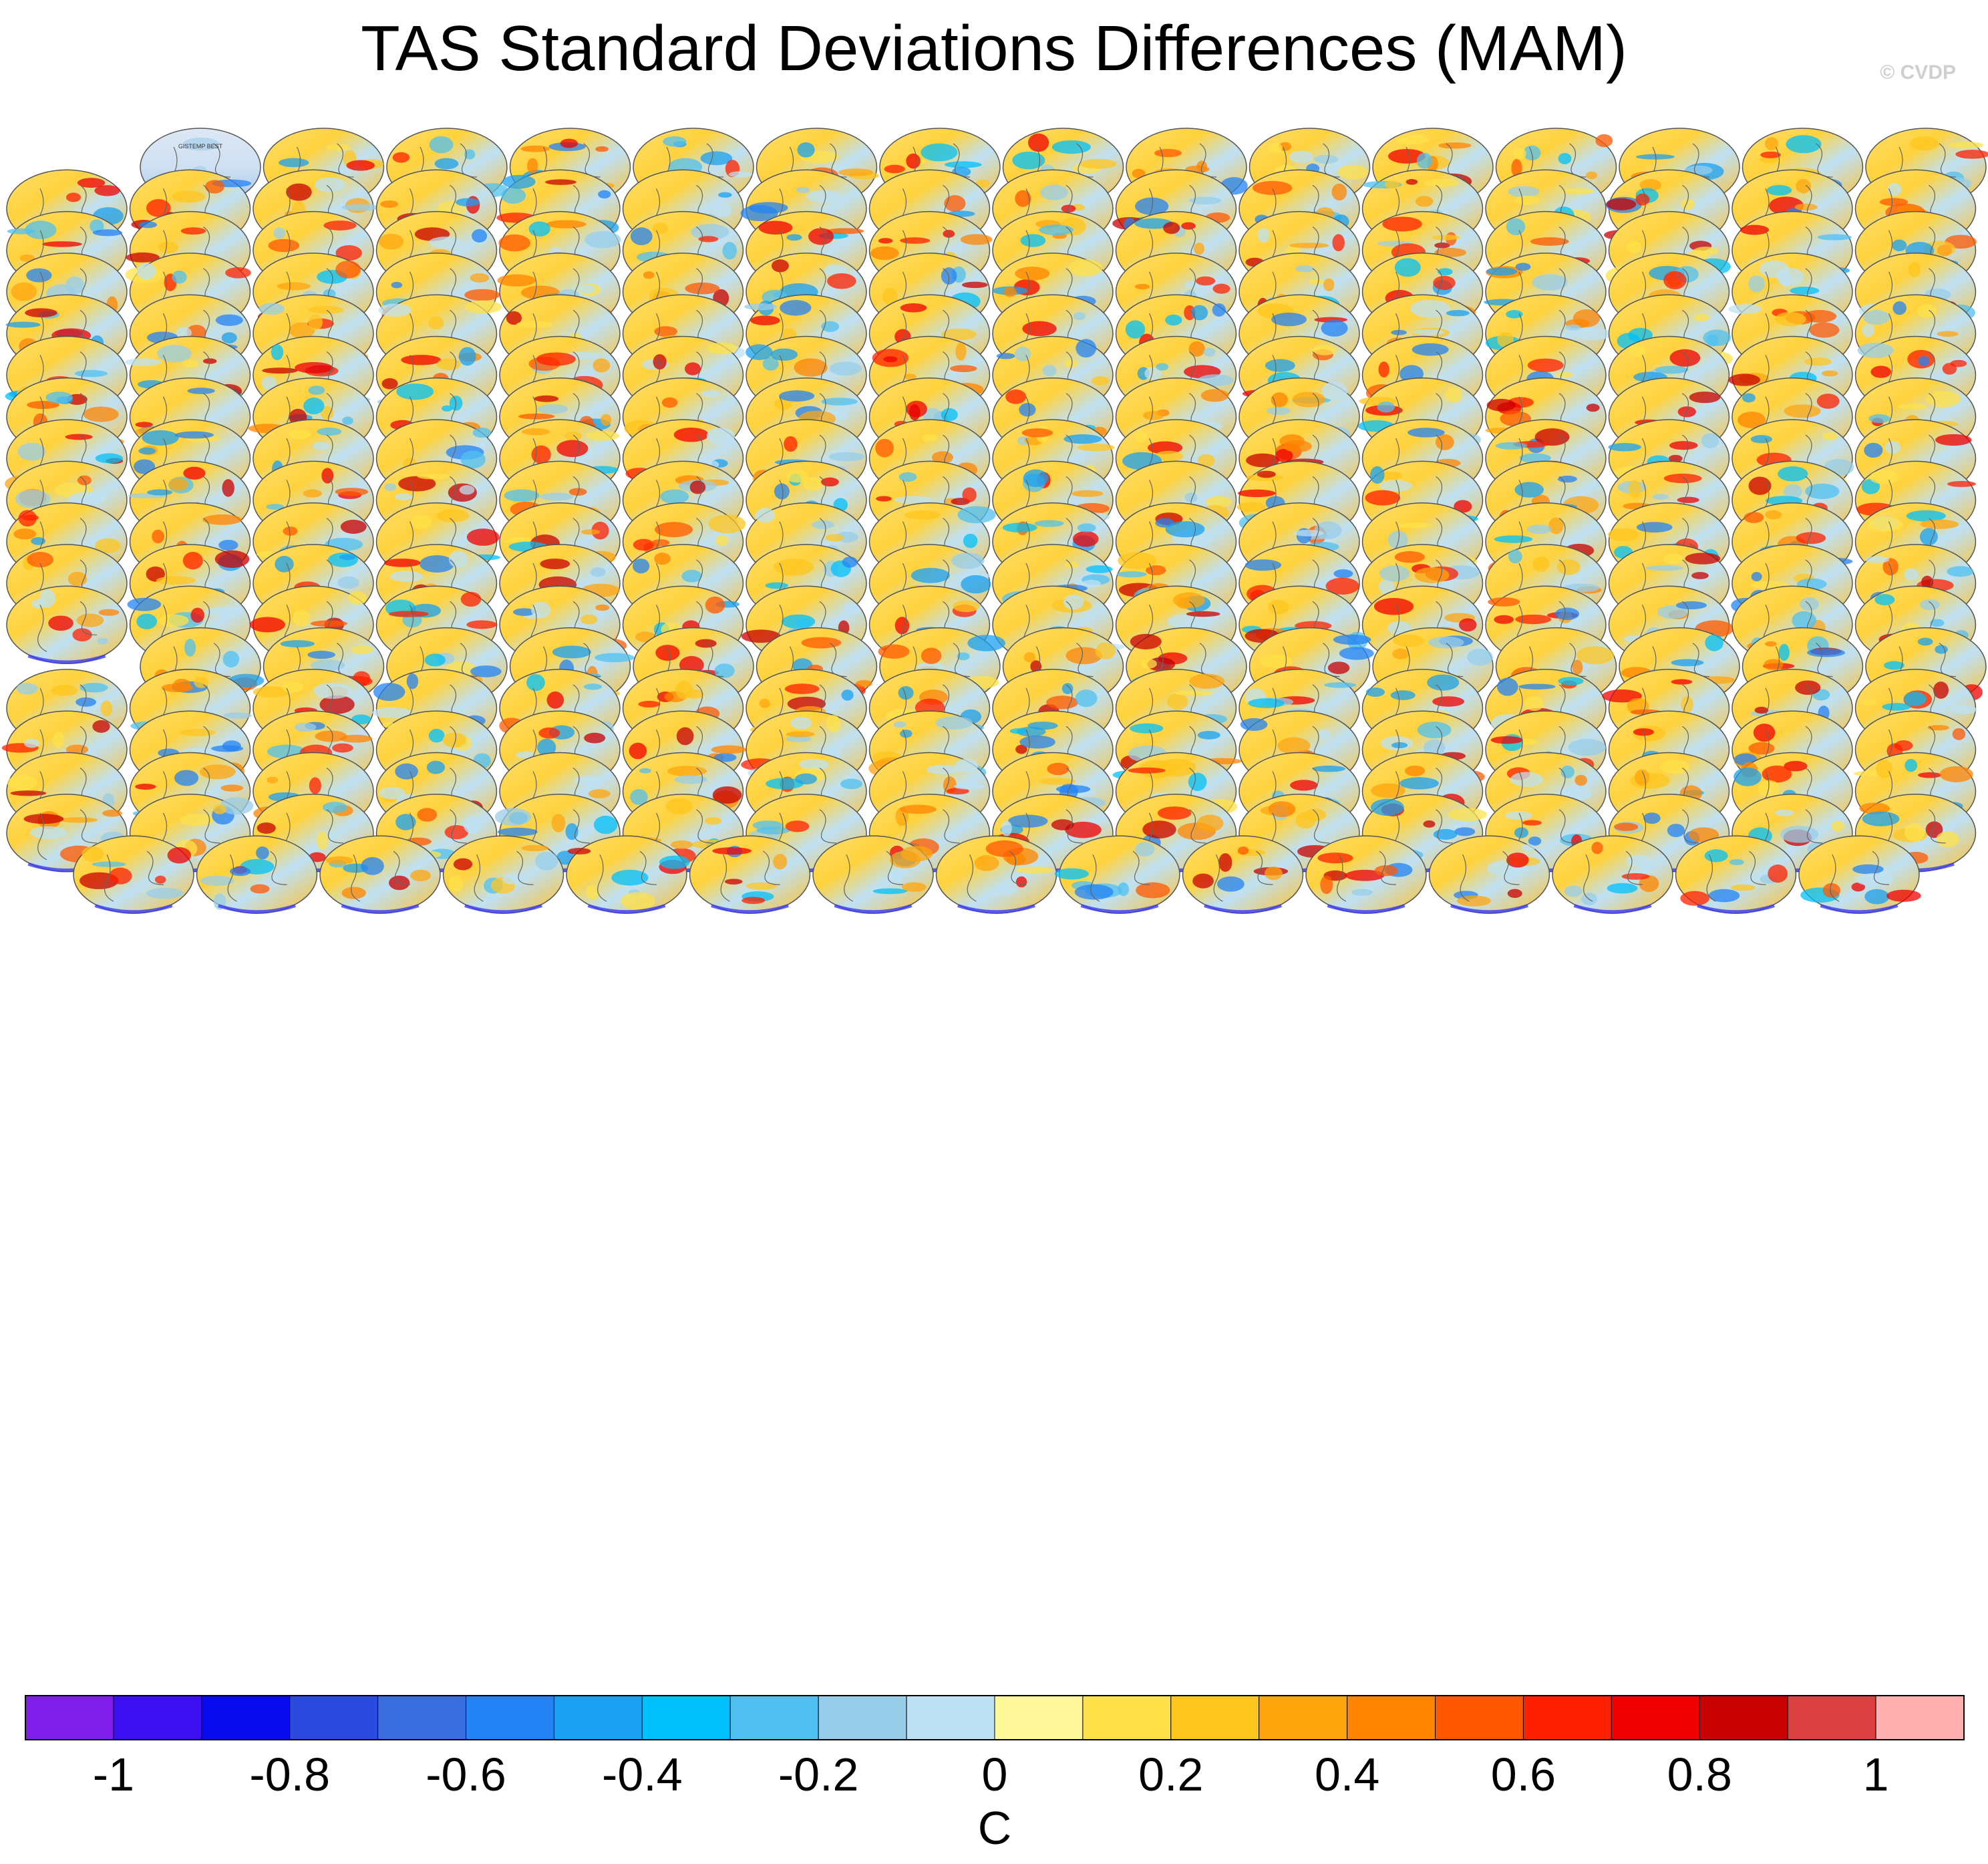 This screenshot has height=1864, width=1988. Describe the element at coordinates (466, 1774) in the screenshot. I see `colorbar-tick-label: -0.6` at that location.